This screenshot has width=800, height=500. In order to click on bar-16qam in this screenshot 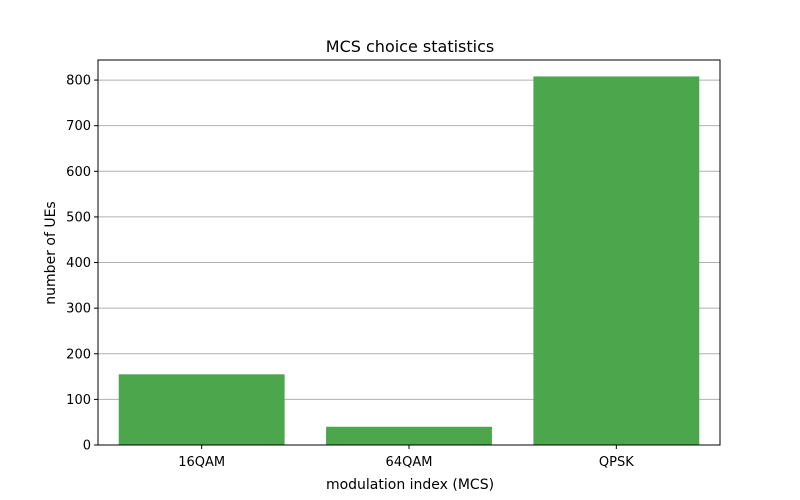, I will do `click(201, 409)`.